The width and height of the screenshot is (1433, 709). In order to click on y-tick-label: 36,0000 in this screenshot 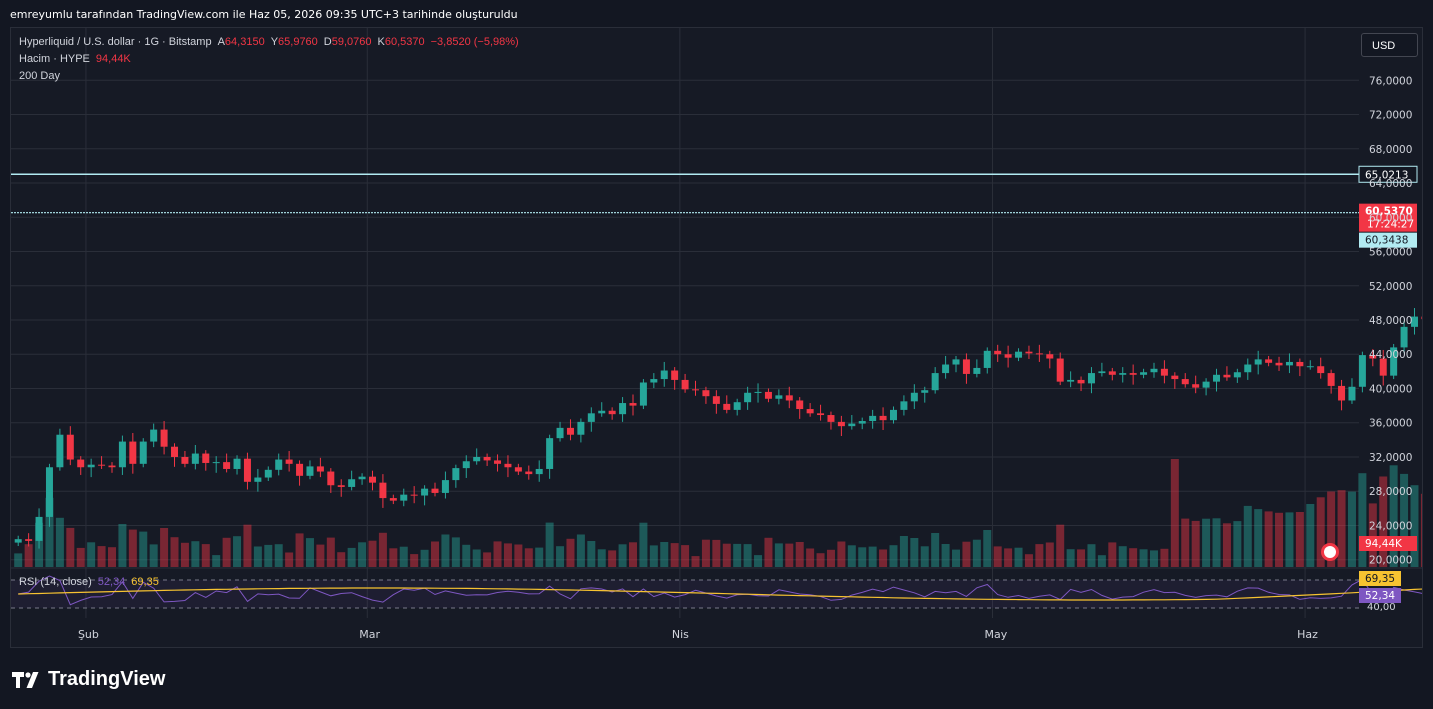, I will do `click(1390, 424)`.